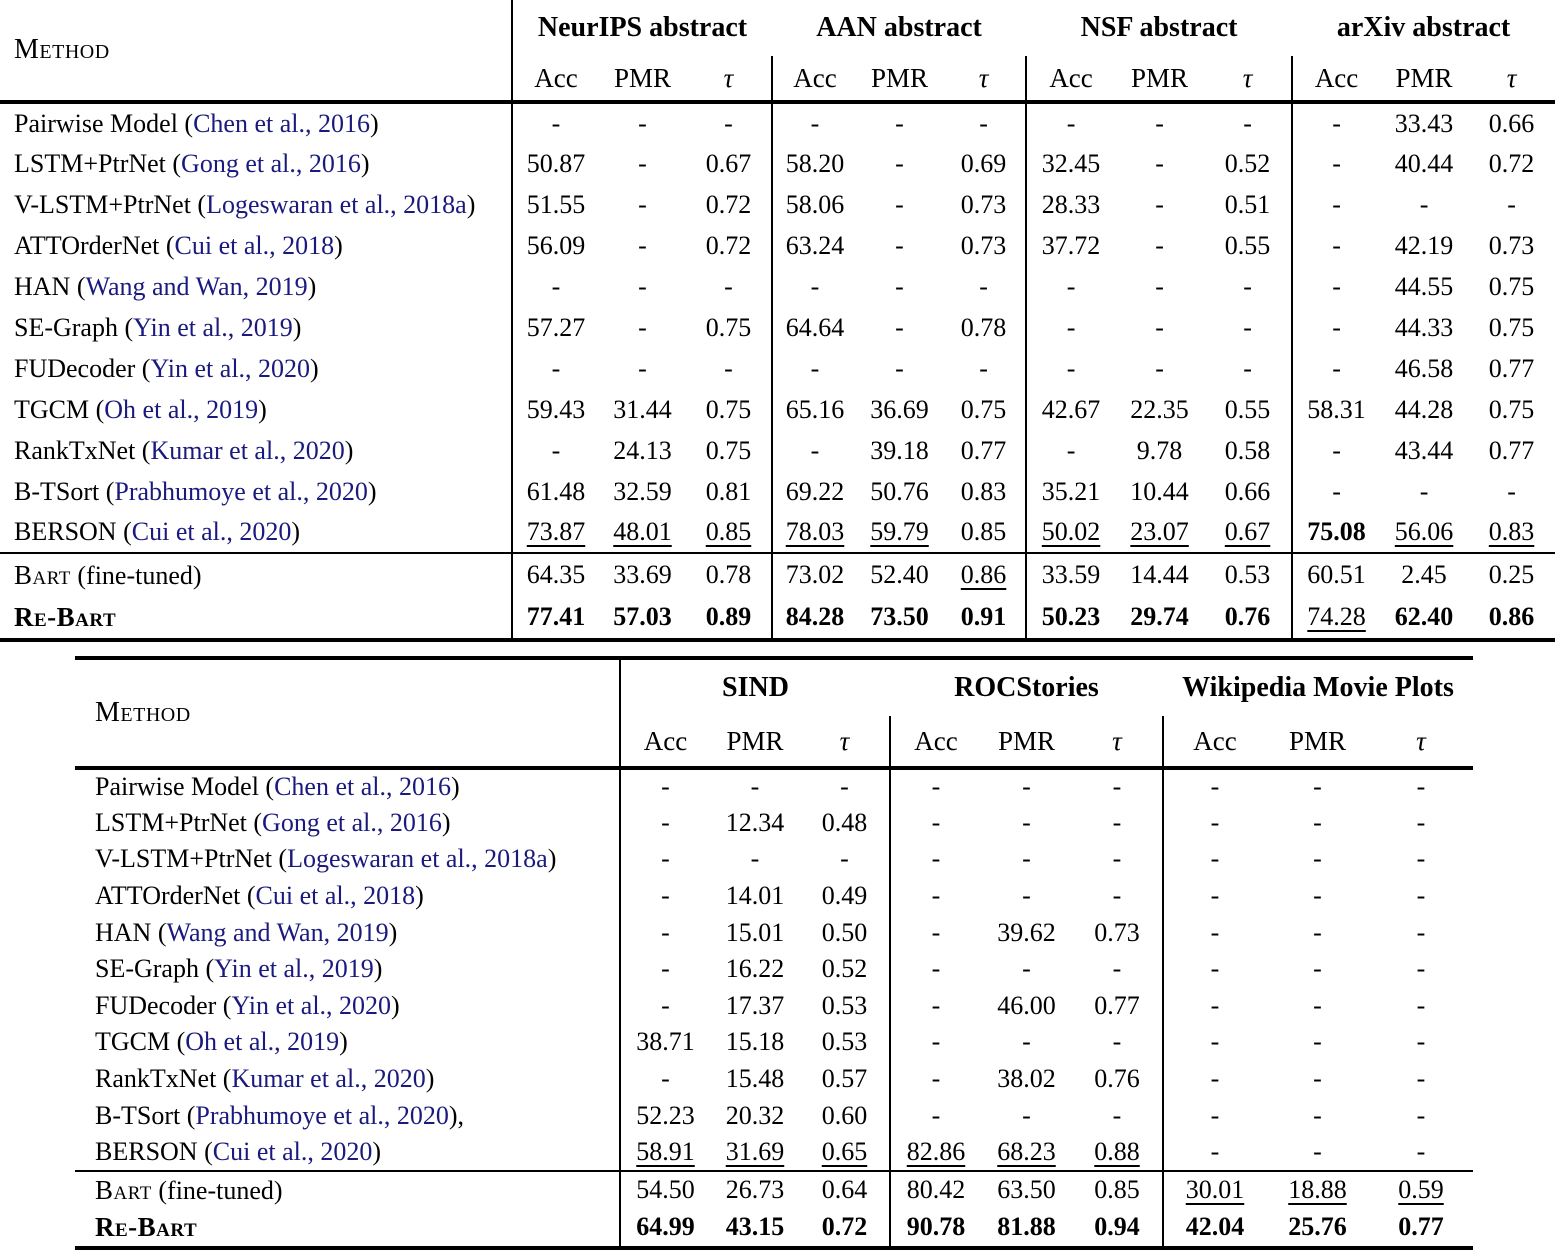 This screenshot has width=1555, height=1259. I want to click on metric-cell: 62.40, so click(1424, 619).